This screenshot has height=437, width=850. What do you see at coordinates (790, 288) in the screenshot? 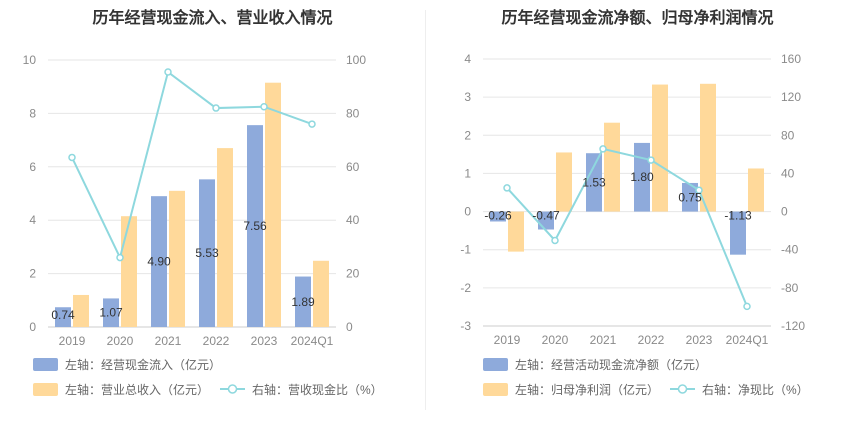
I see `right-axis-tick-label: -80` at bounding box center [790, 288].